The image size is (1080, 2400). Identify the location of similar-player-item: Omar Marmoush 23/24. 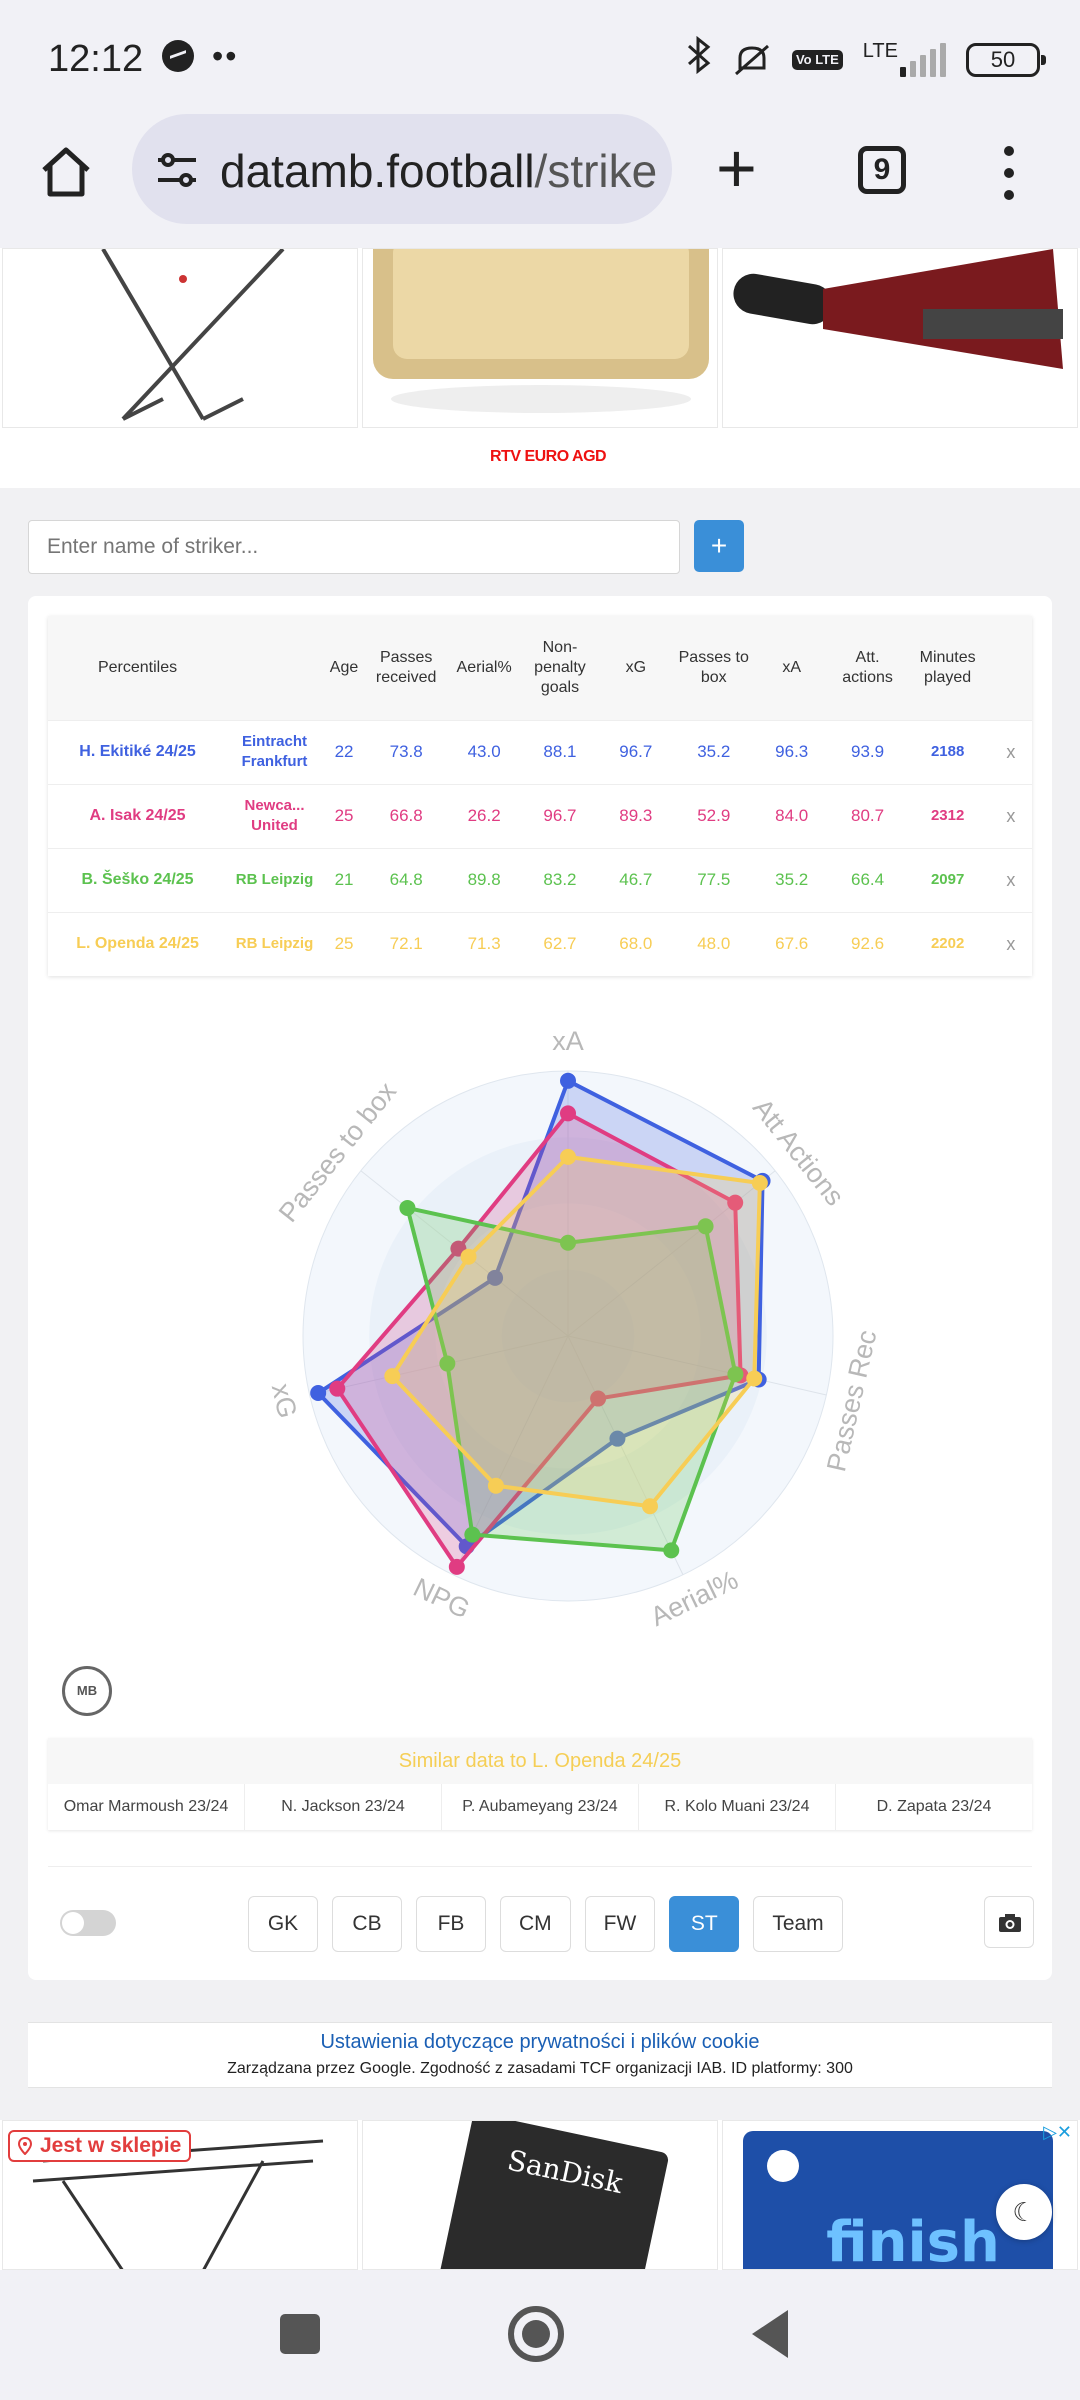
(146, 1806).